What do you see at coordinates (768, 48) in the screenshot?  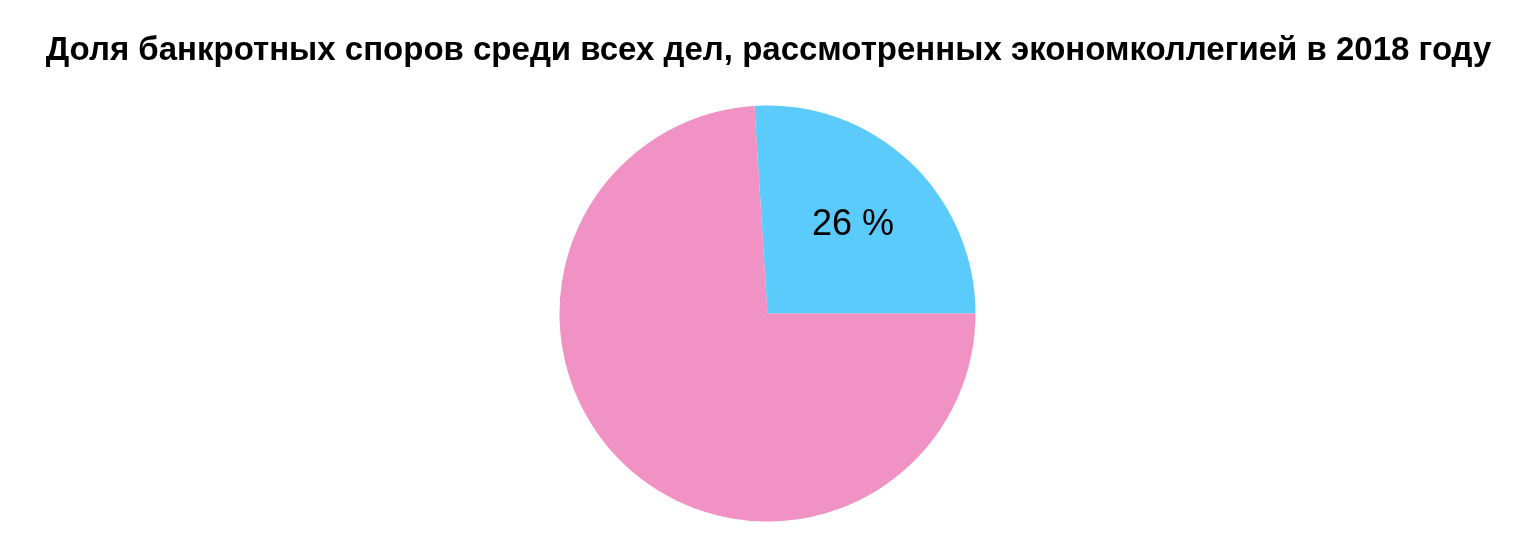 I see `chart-title: Доля банкротных споров среди всех дел, рассмотренных экономколлегией в 2018 году` at bounding box center [768, 48].